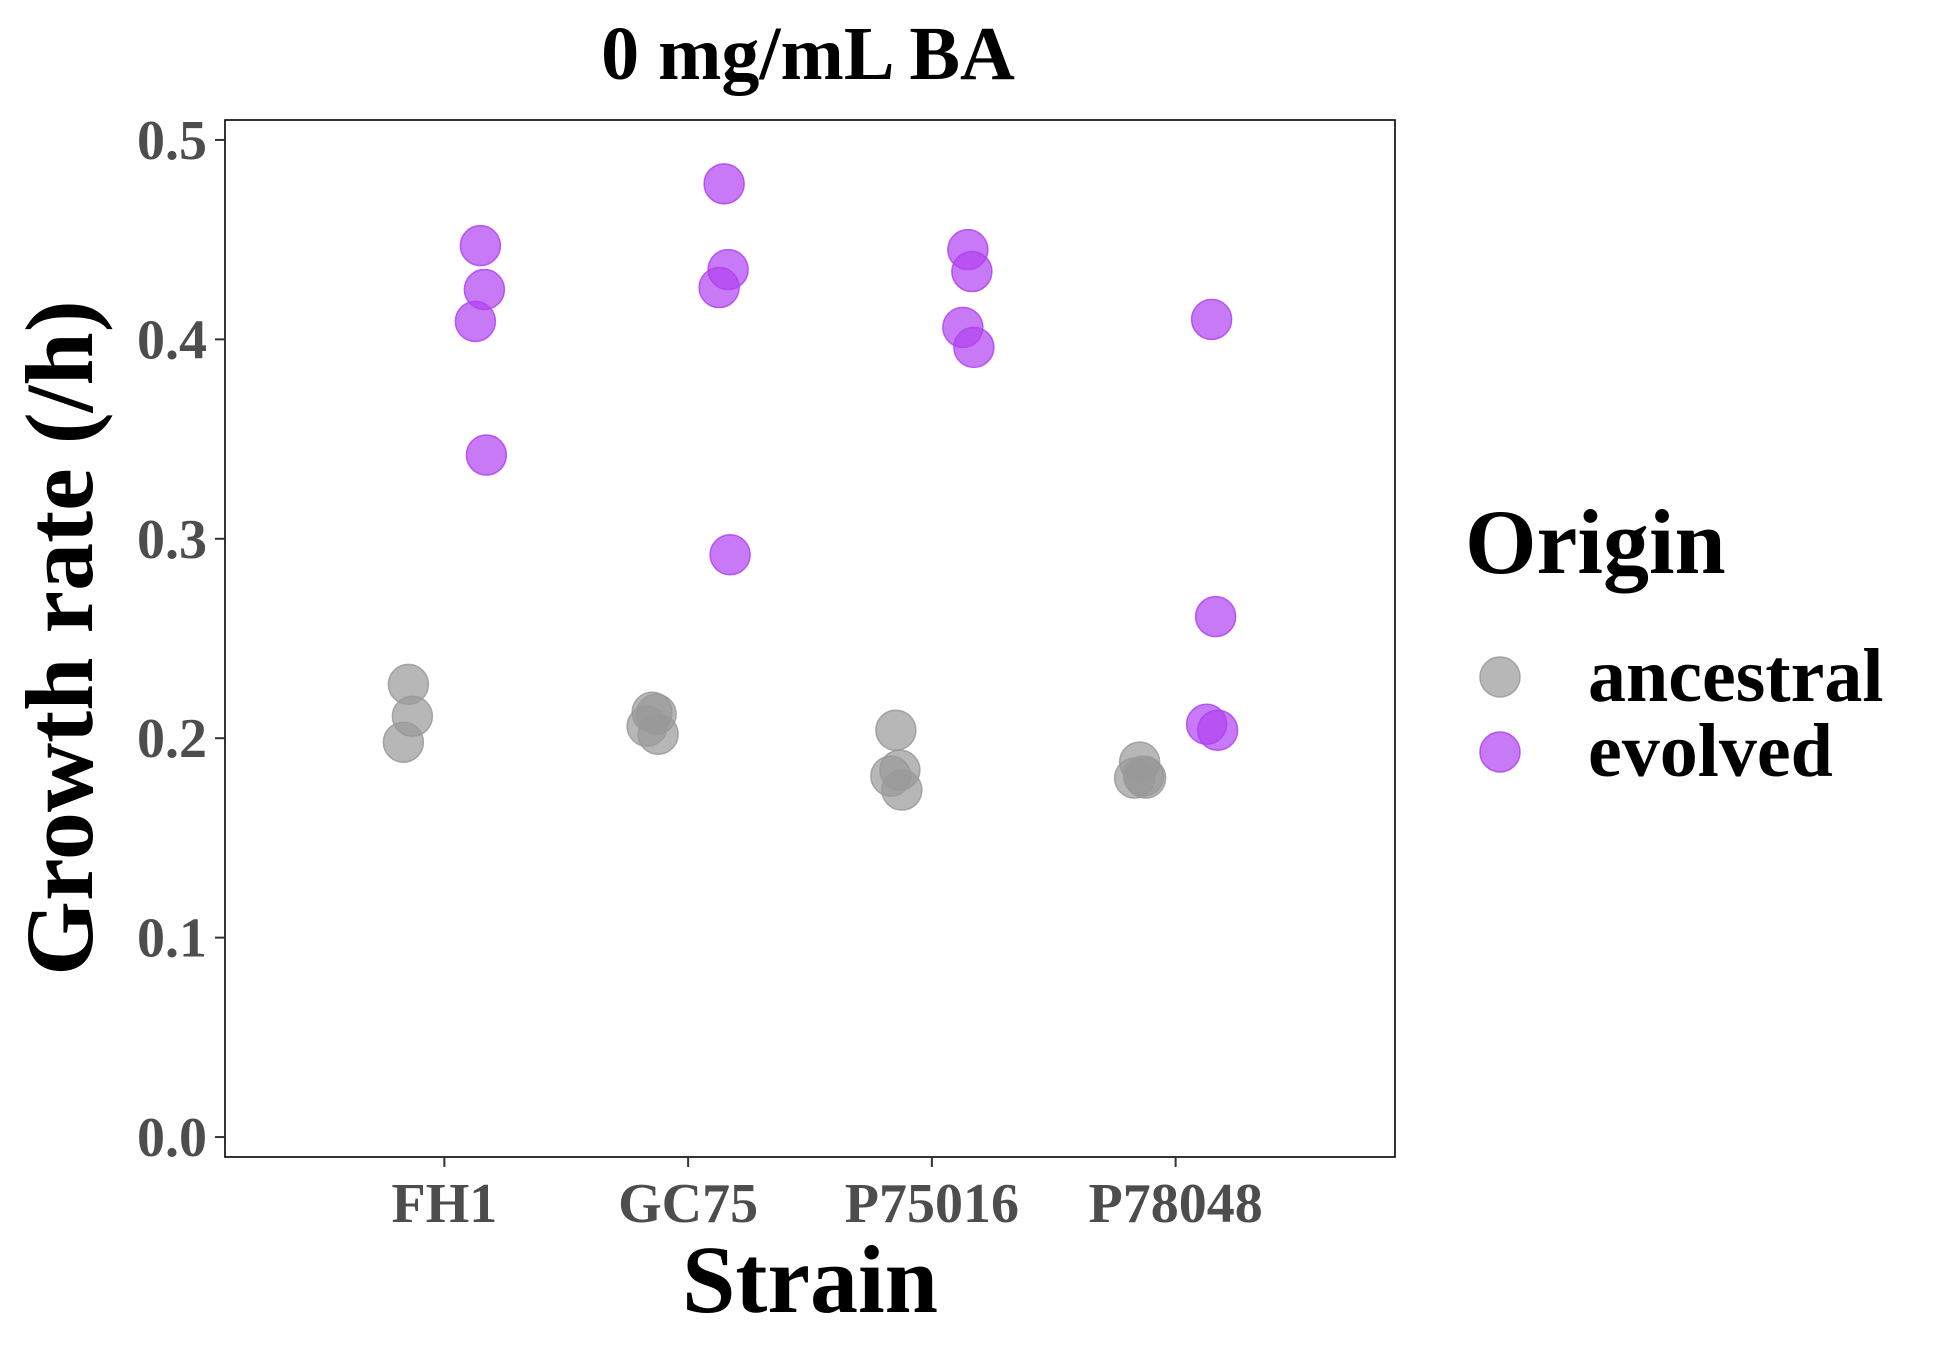 The height and width of the screenshot is (1350, 1950). Describe the element at coordinates (444, 1204) in the screenshot. I see `x-tick-label: FH1` at that location.